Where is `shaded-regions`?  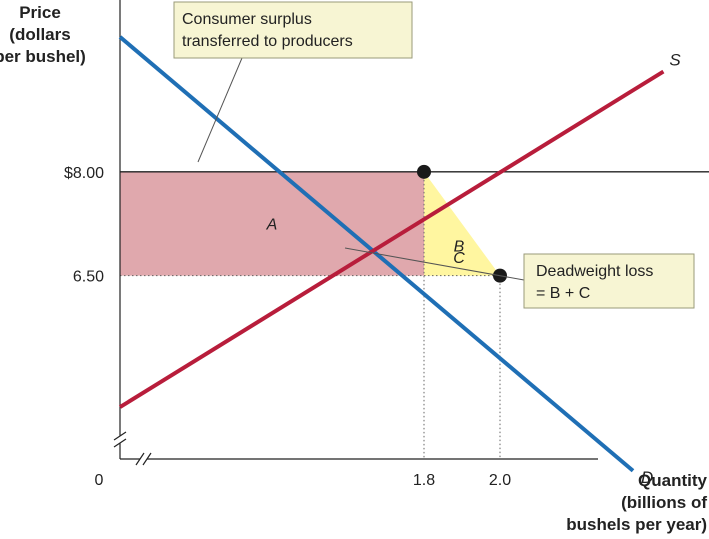
shaded-regions is located at coordinates (310, 223).